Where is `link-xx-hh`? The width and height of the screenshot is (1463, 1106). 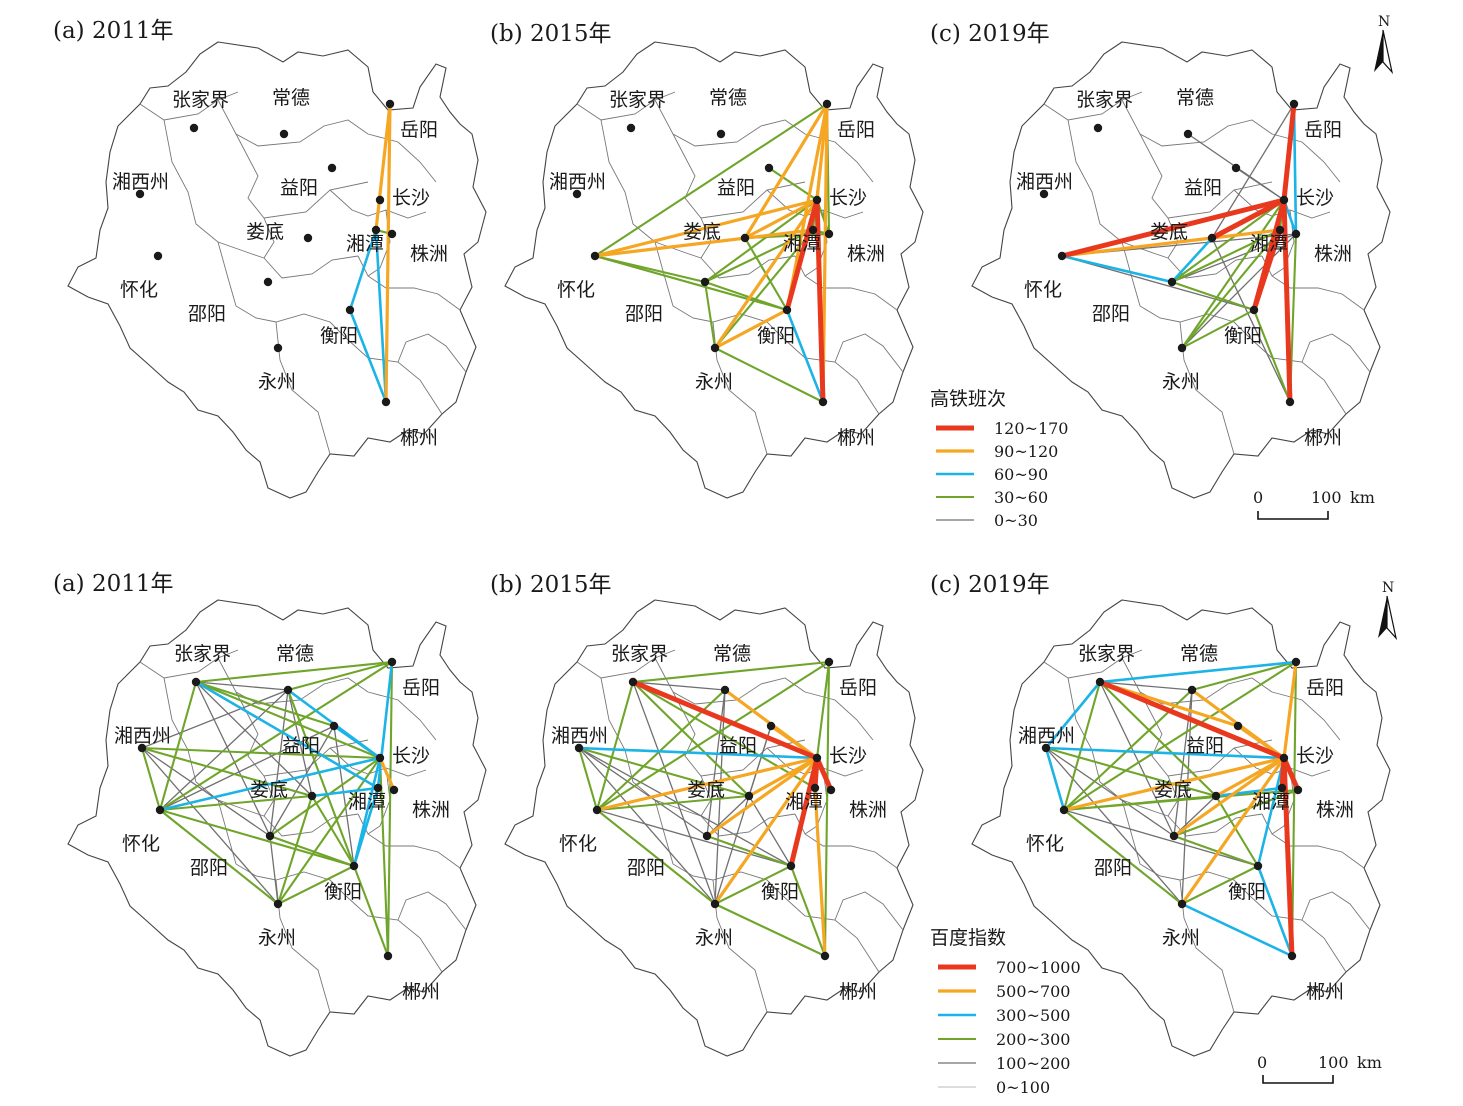
link-xx-hh is located at coordinates (151, 779).